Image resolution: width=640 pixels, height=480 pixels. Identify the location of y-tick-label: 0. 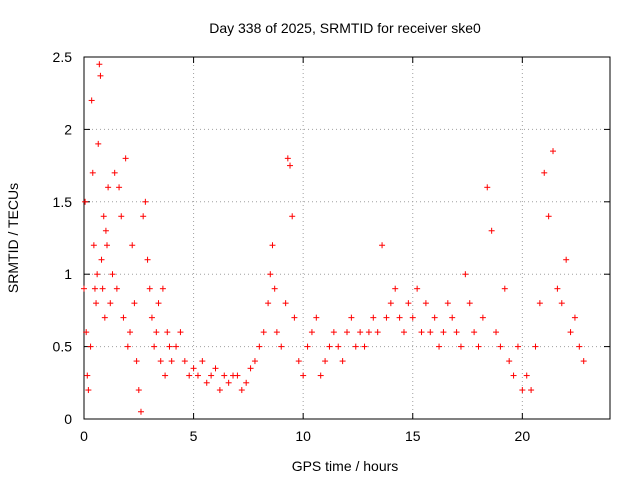
(68, 419).